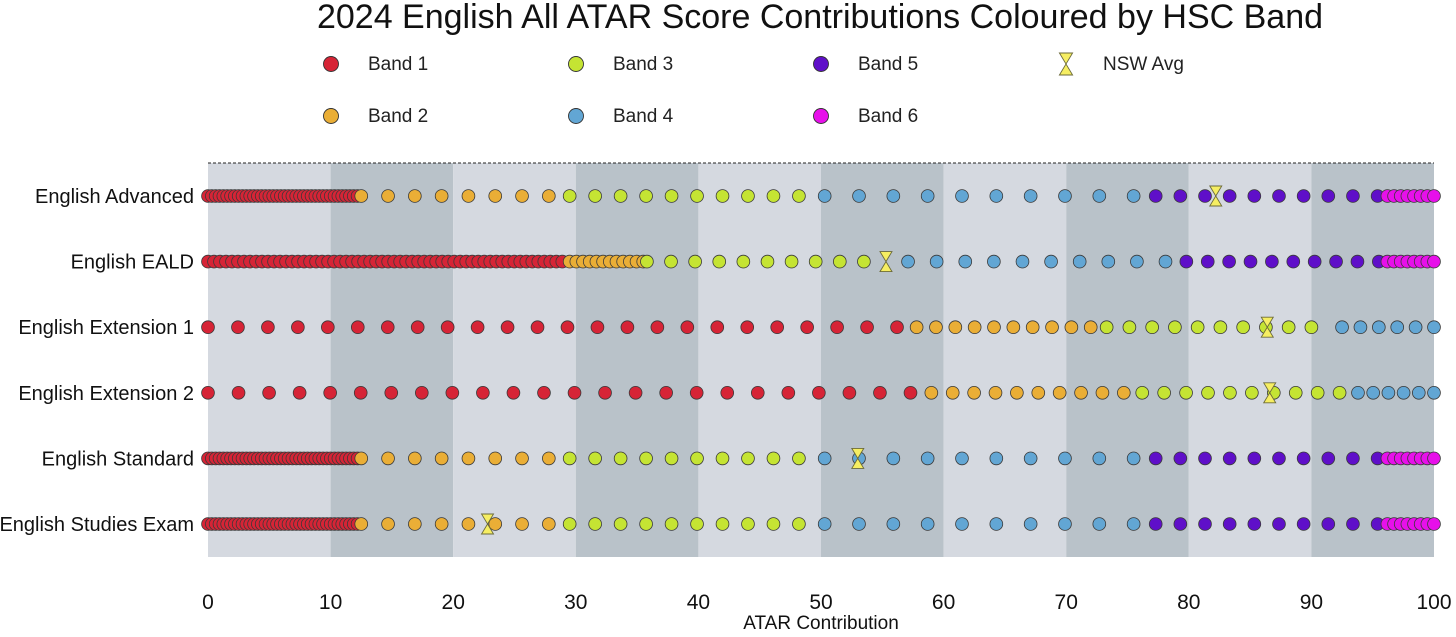 The image size is (1456, 637). I want to click on y-tick-label: English EALD, so click(132, 263).